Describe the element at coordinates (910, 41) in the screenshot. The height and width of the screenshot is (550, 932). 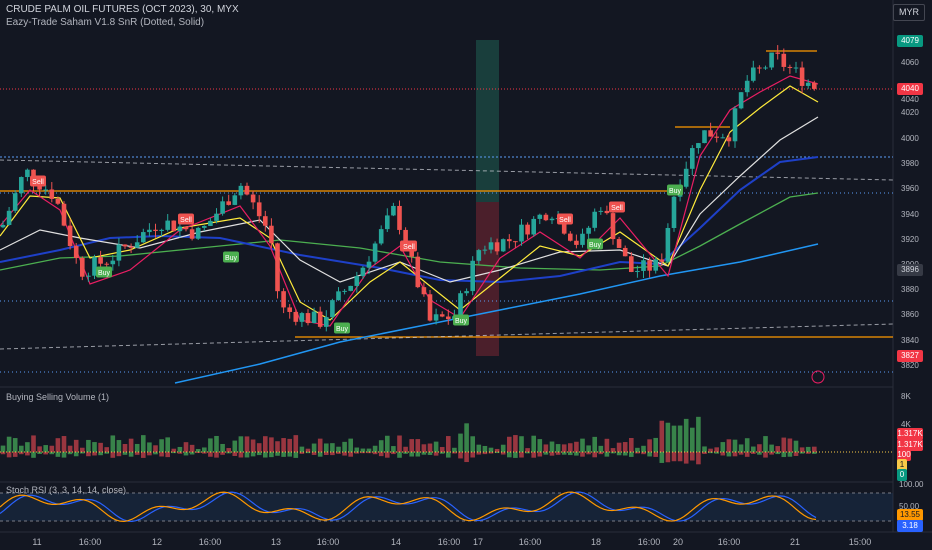
I see `price-label-high: 4079` at that location.